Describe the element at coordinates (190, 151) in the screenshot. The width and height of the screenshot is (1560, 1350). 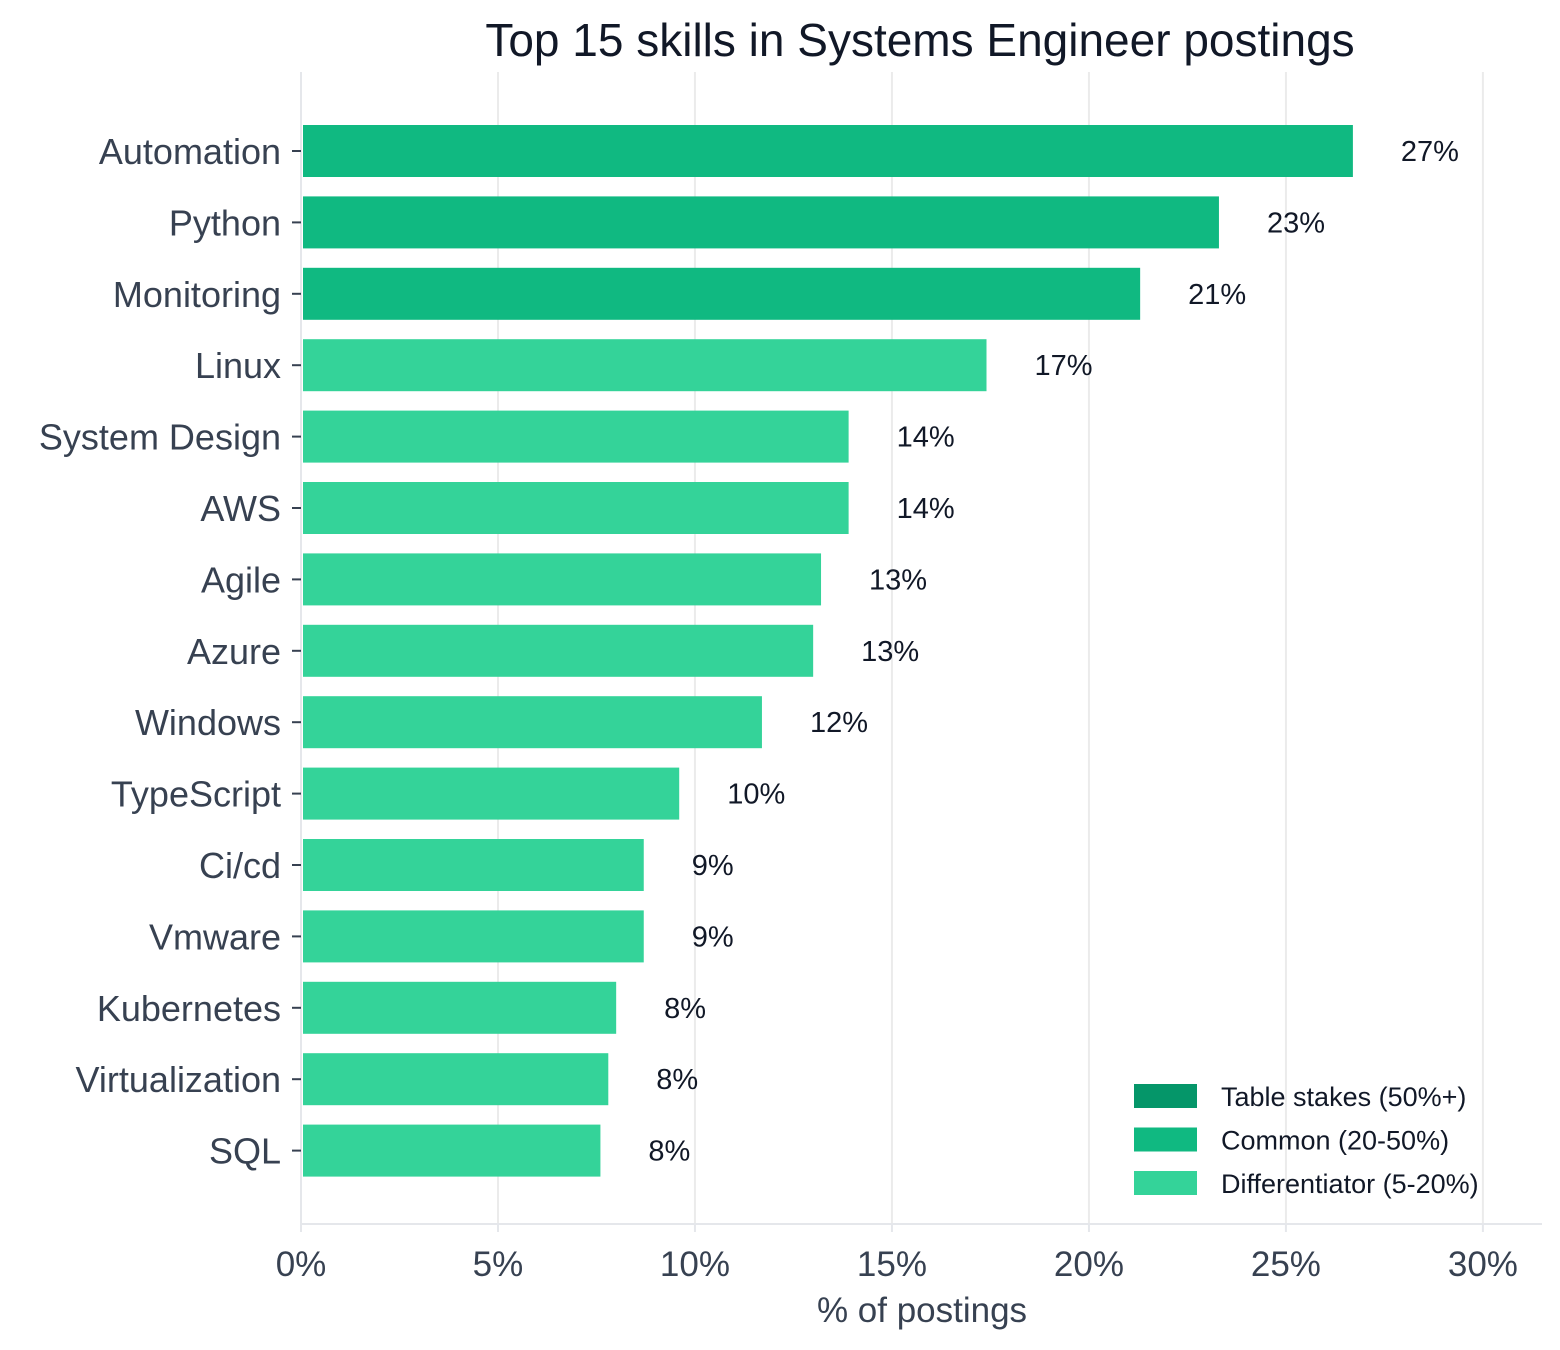
I see `category-label: Automation` at that location.